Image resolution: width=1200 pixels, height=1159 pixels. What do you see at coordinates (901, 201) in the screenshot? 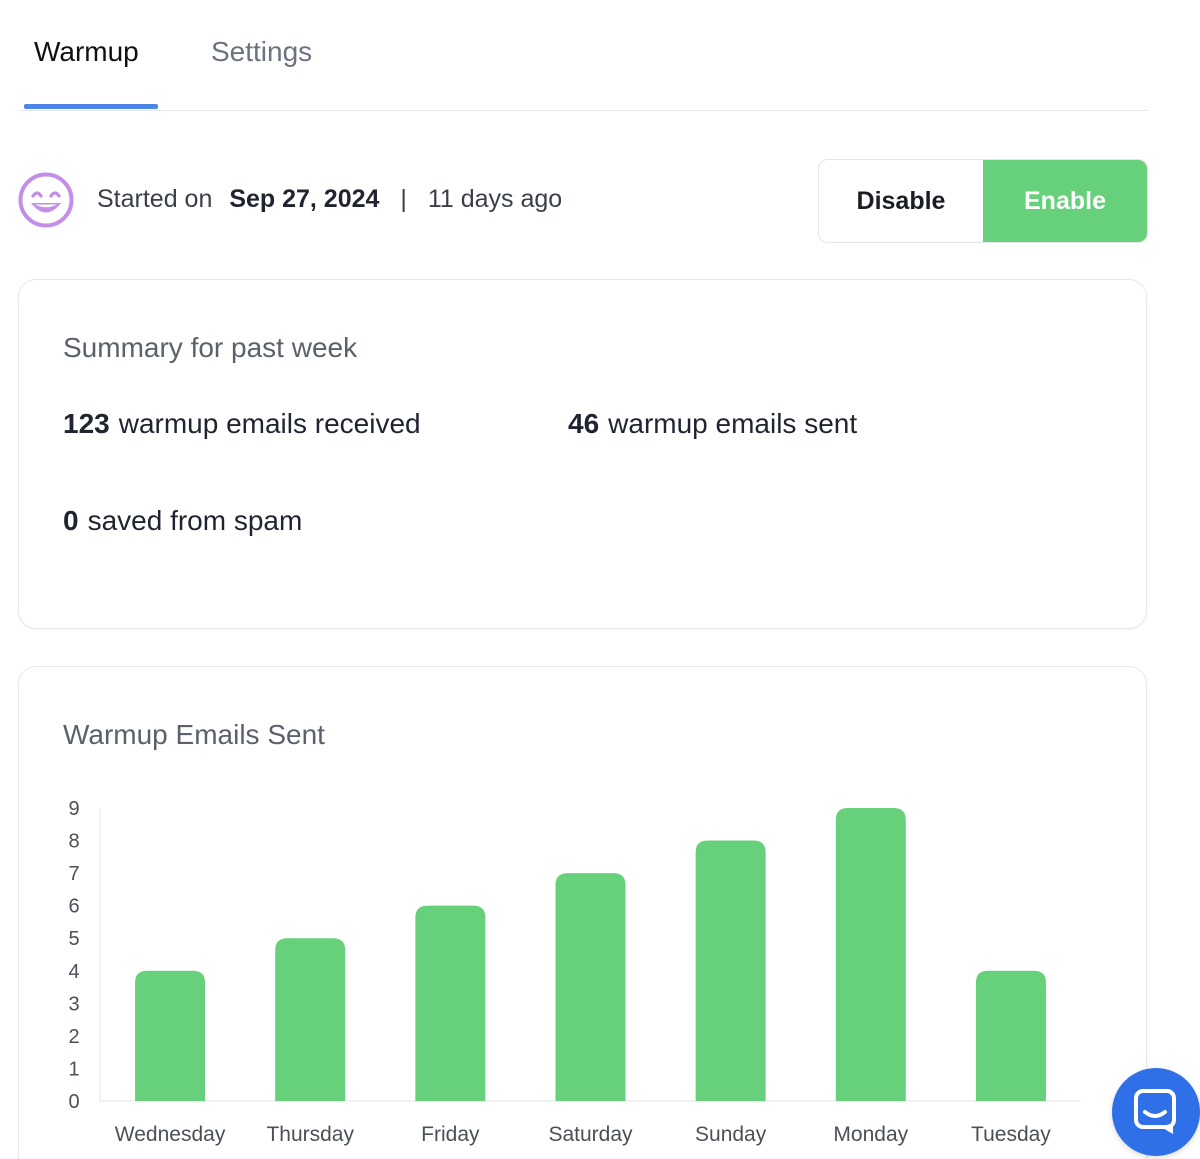
I see `disable-button: Disable` at bounding box center [901, 201].